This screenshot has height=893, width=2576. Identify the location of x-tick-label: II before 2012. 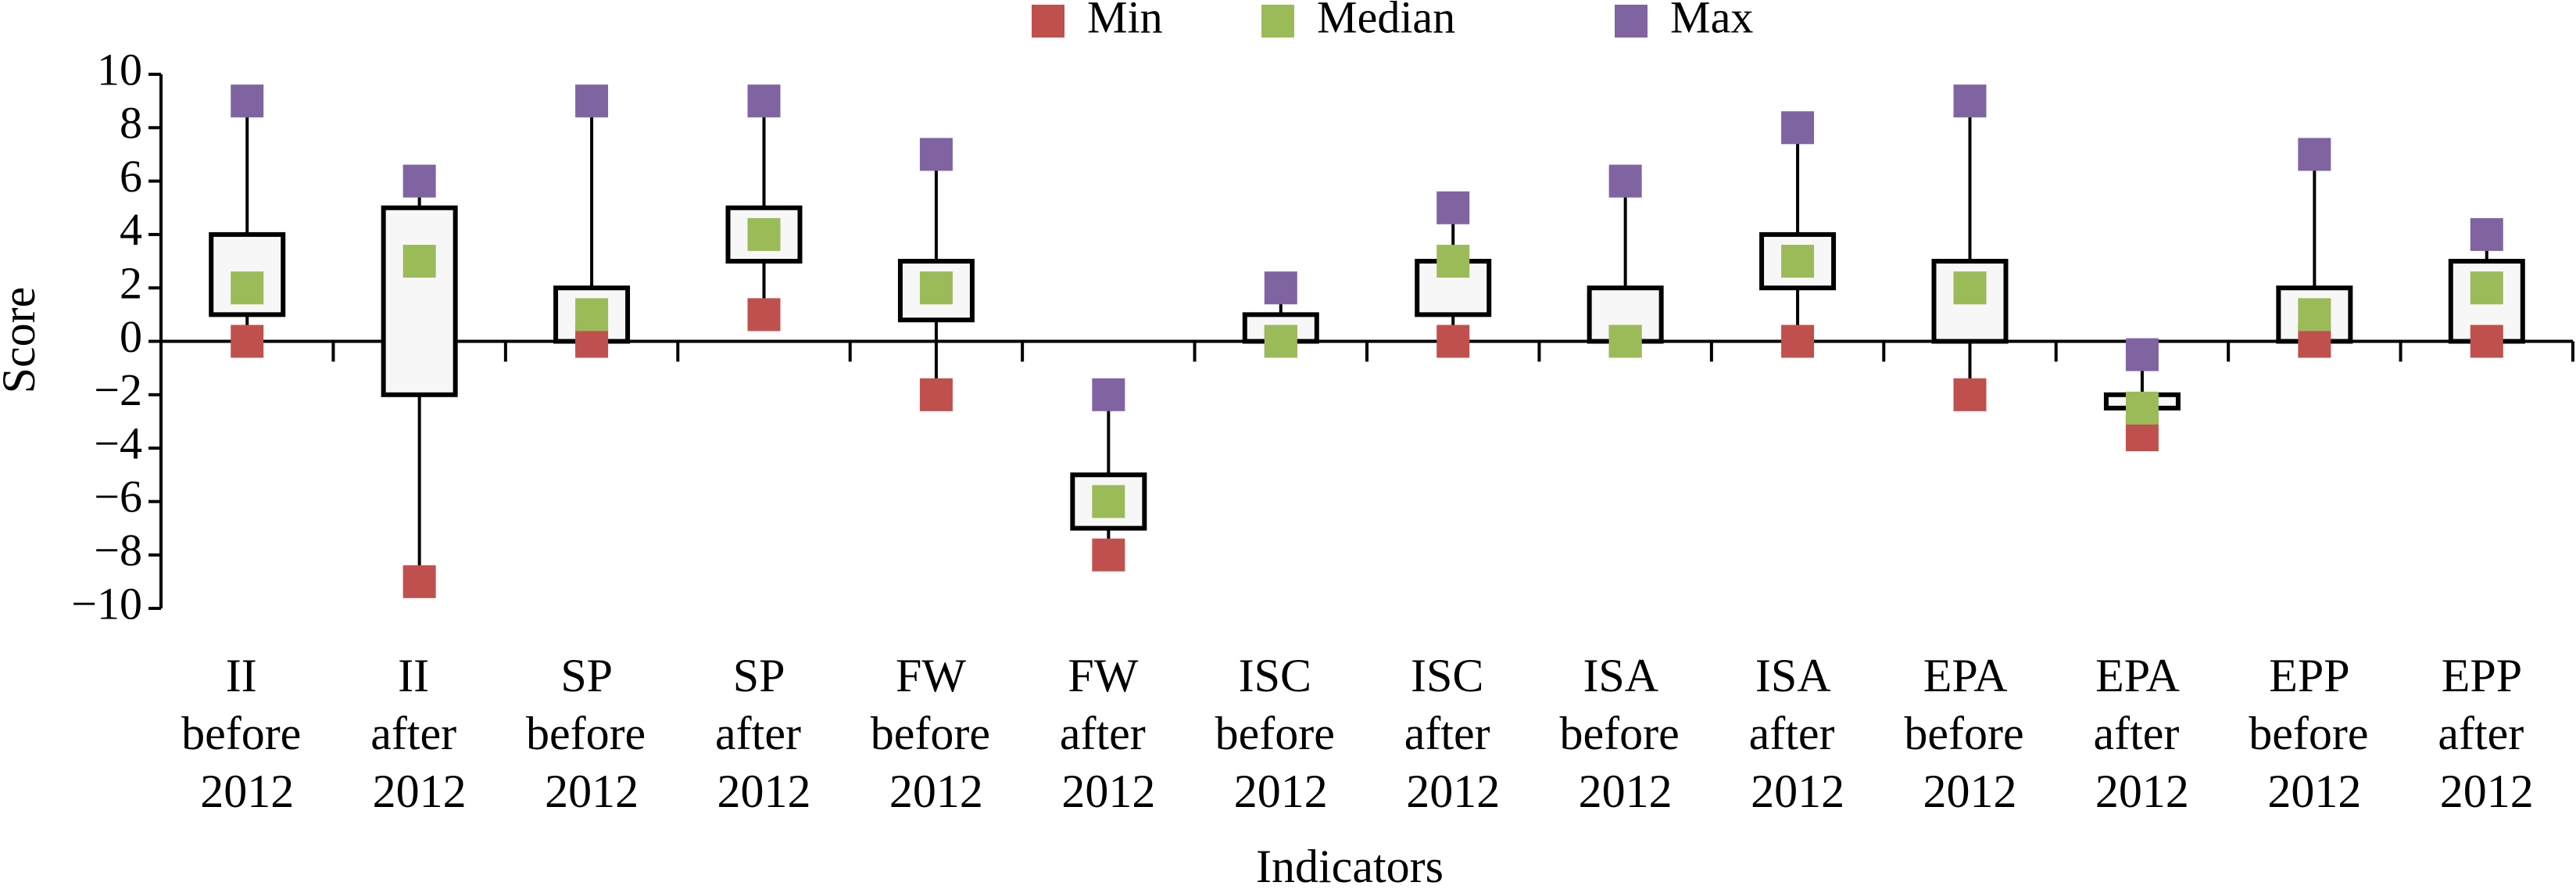
(247, 733).